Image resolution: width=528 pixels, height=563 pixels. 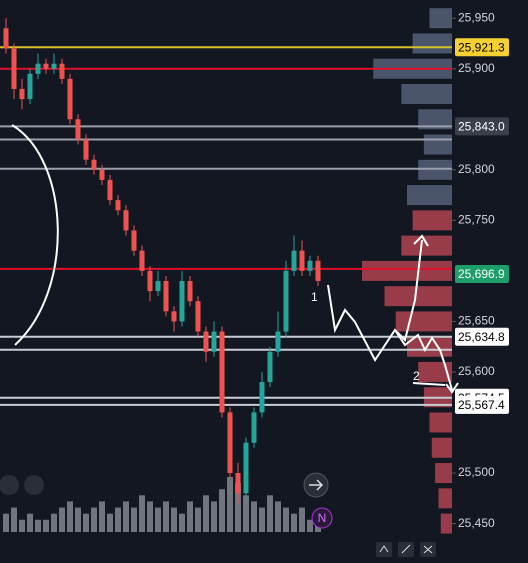 I want to click on collapse-button, so click(x=384, y=549).